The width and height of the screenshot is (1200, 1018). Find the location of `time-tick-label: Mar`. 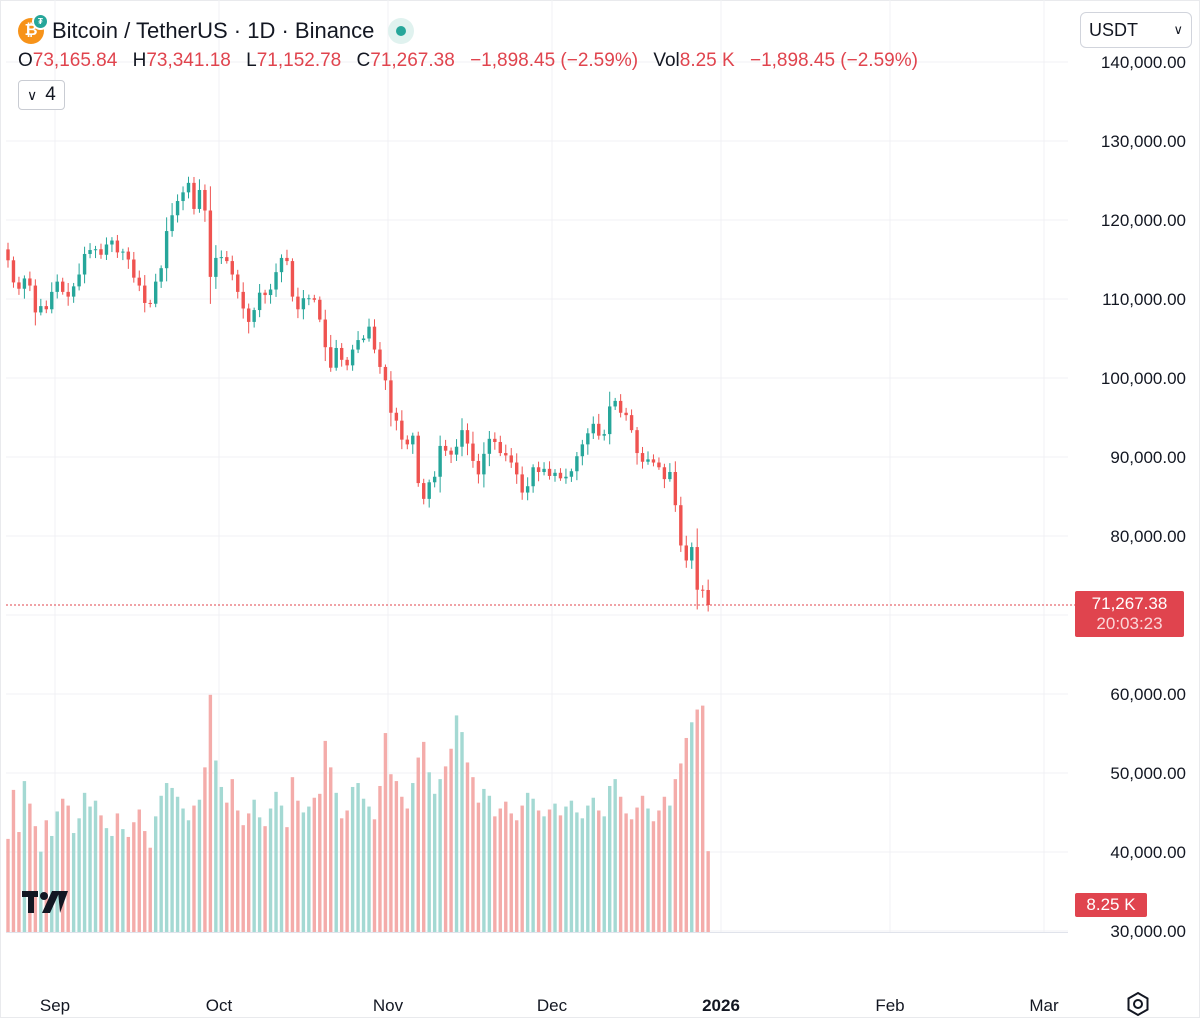

time-tick-label: Mar is located at coordinates (1044, 1005).